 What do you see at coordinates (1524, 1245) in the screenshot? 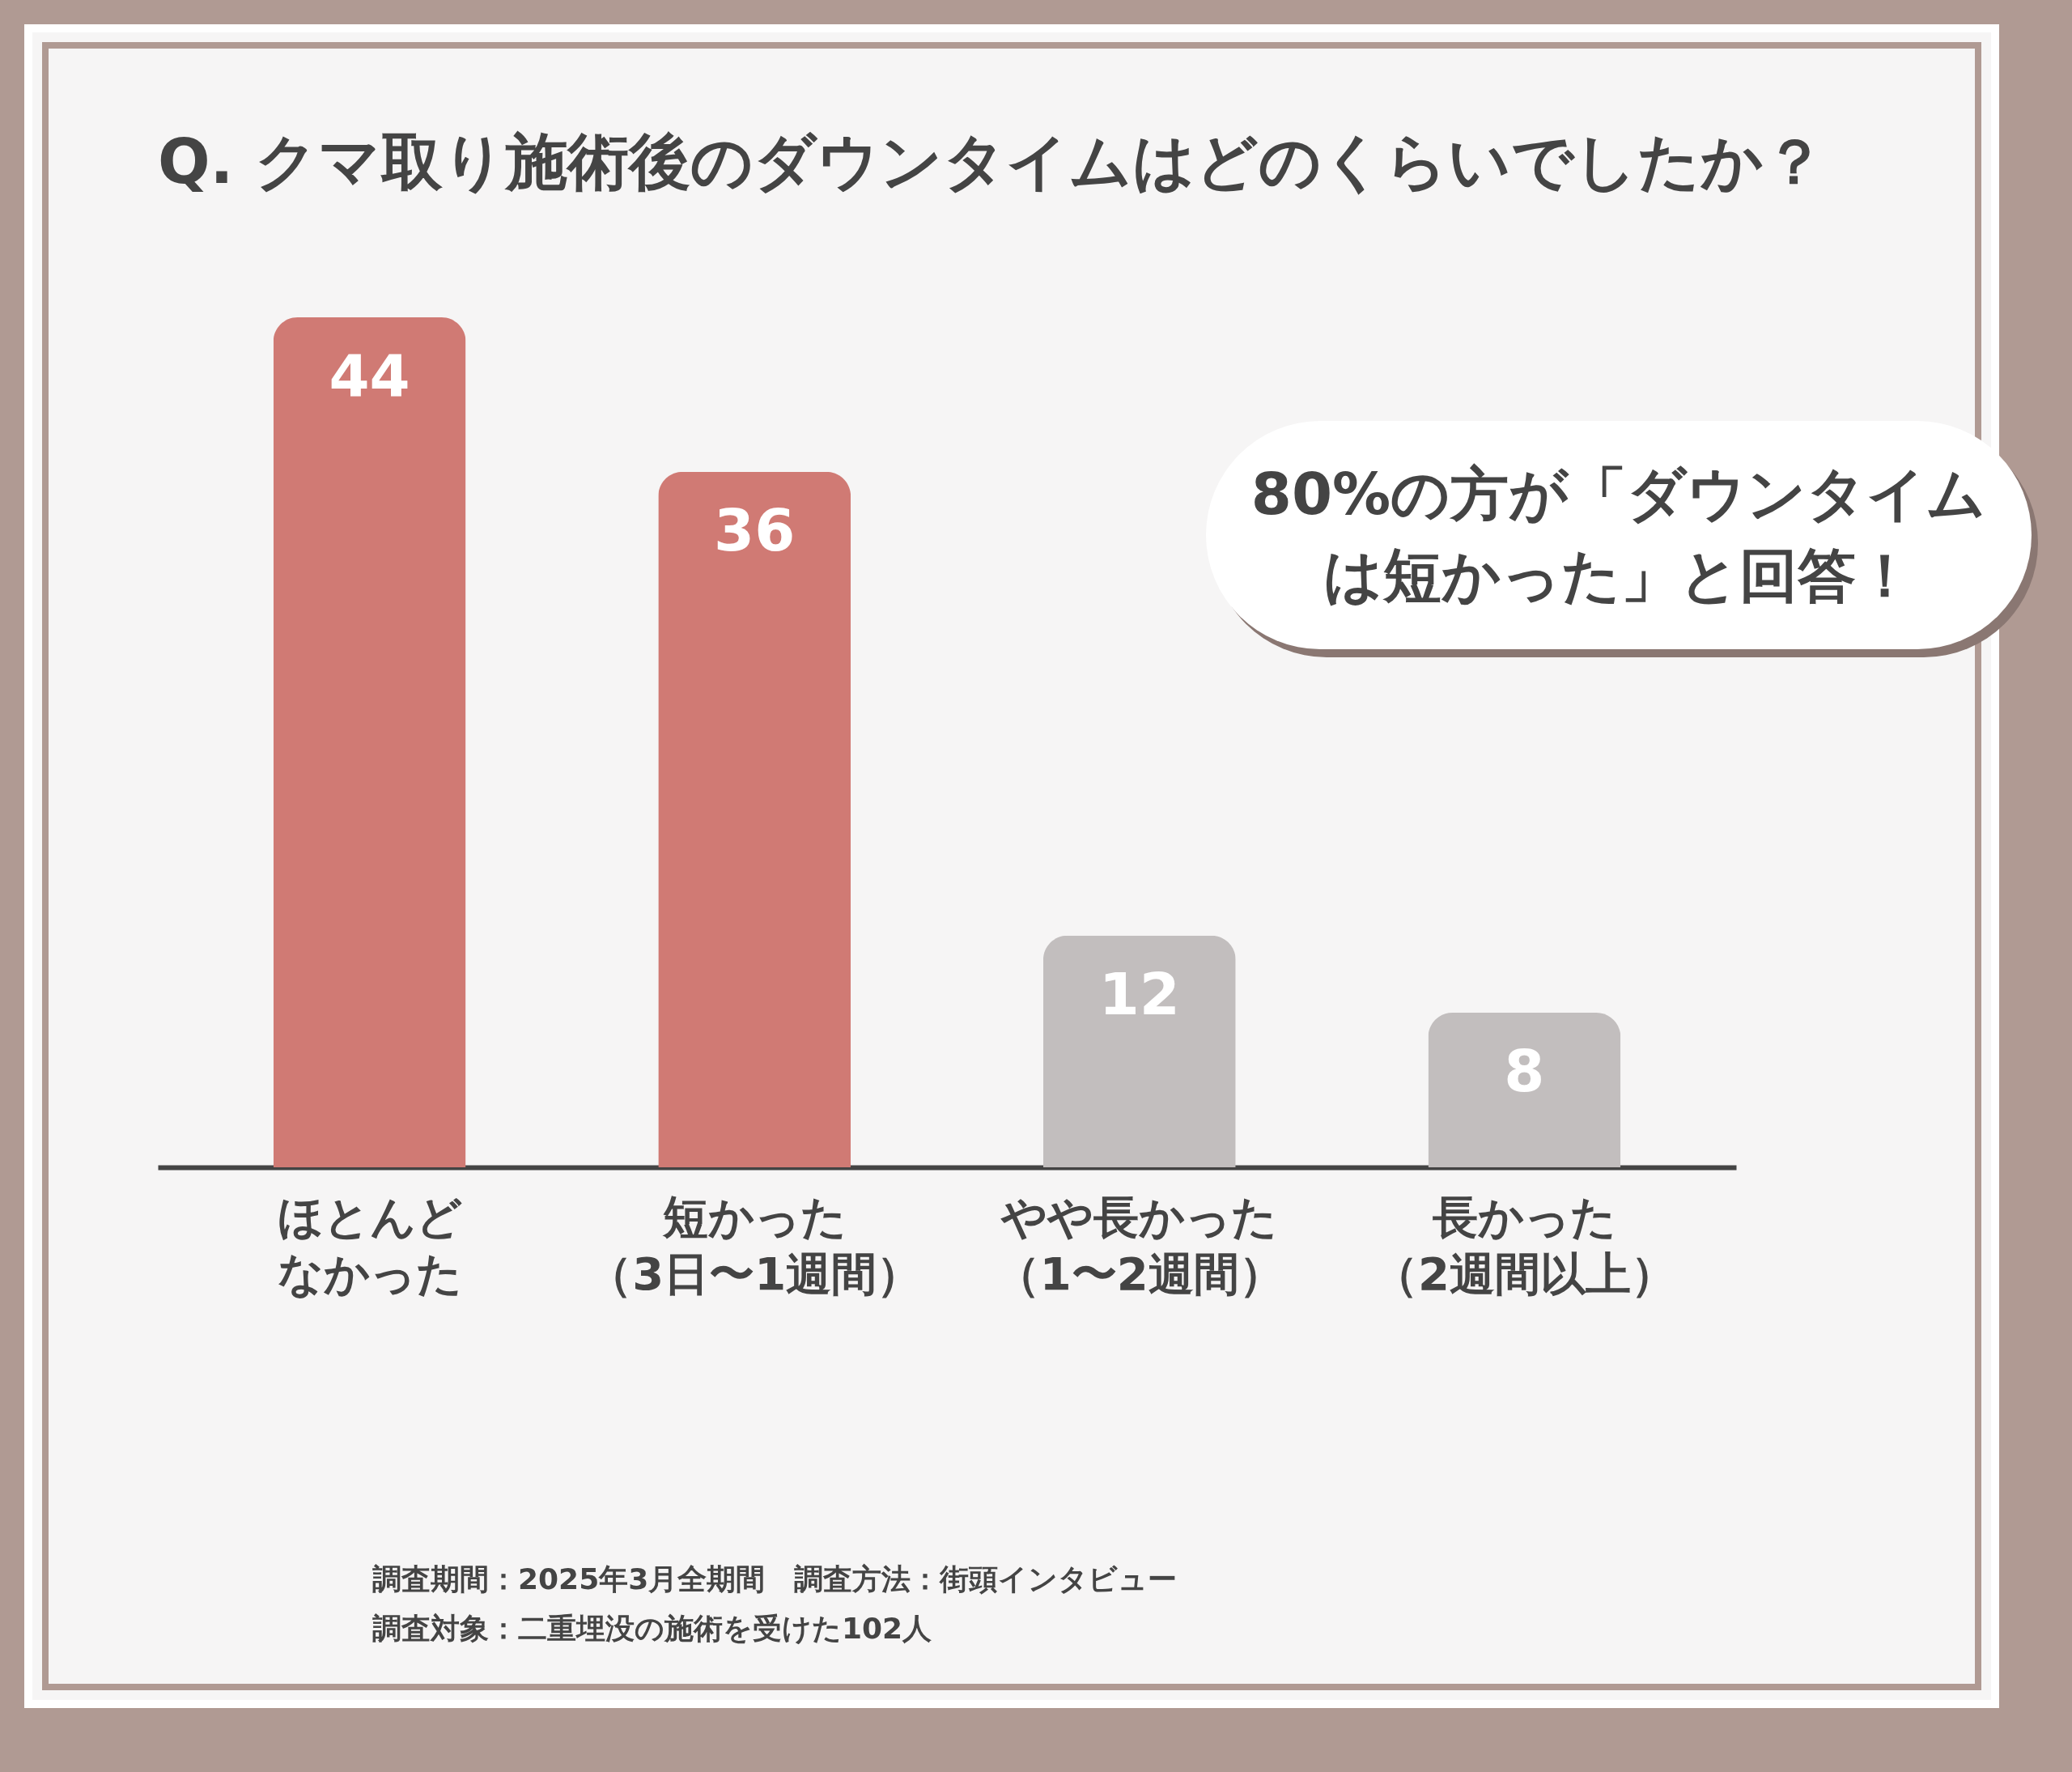
I see `x-tick-label: 長かった（2週間以上）` at bounding box center [1524, 1245].